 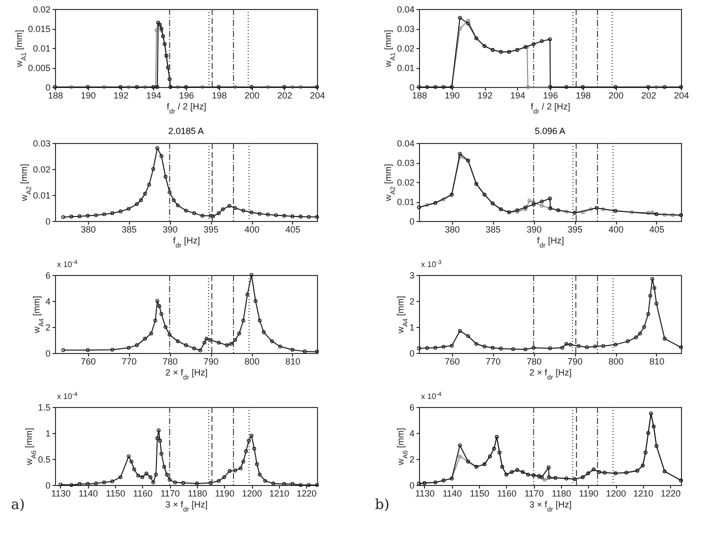 What do you see at coordinates (411, 275) in the screenshot?
I see `y-tick-label: 3` at bounding box center [411, 275].